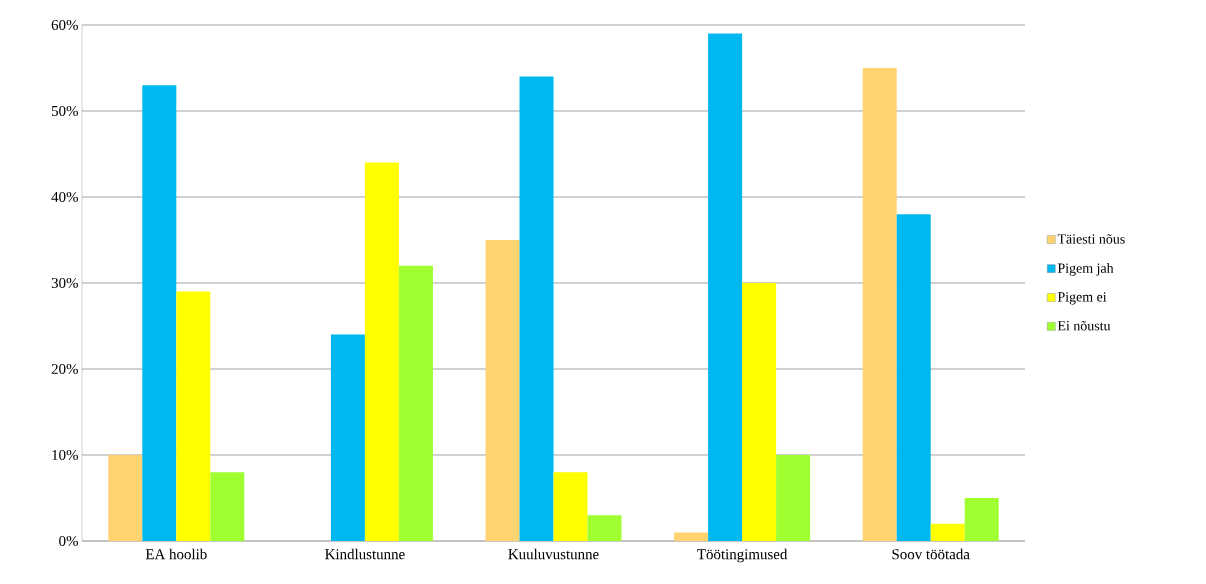 This screenshot has height=584, width=1206. I want to click on y-tick-label: 0%, so click(68, 541).